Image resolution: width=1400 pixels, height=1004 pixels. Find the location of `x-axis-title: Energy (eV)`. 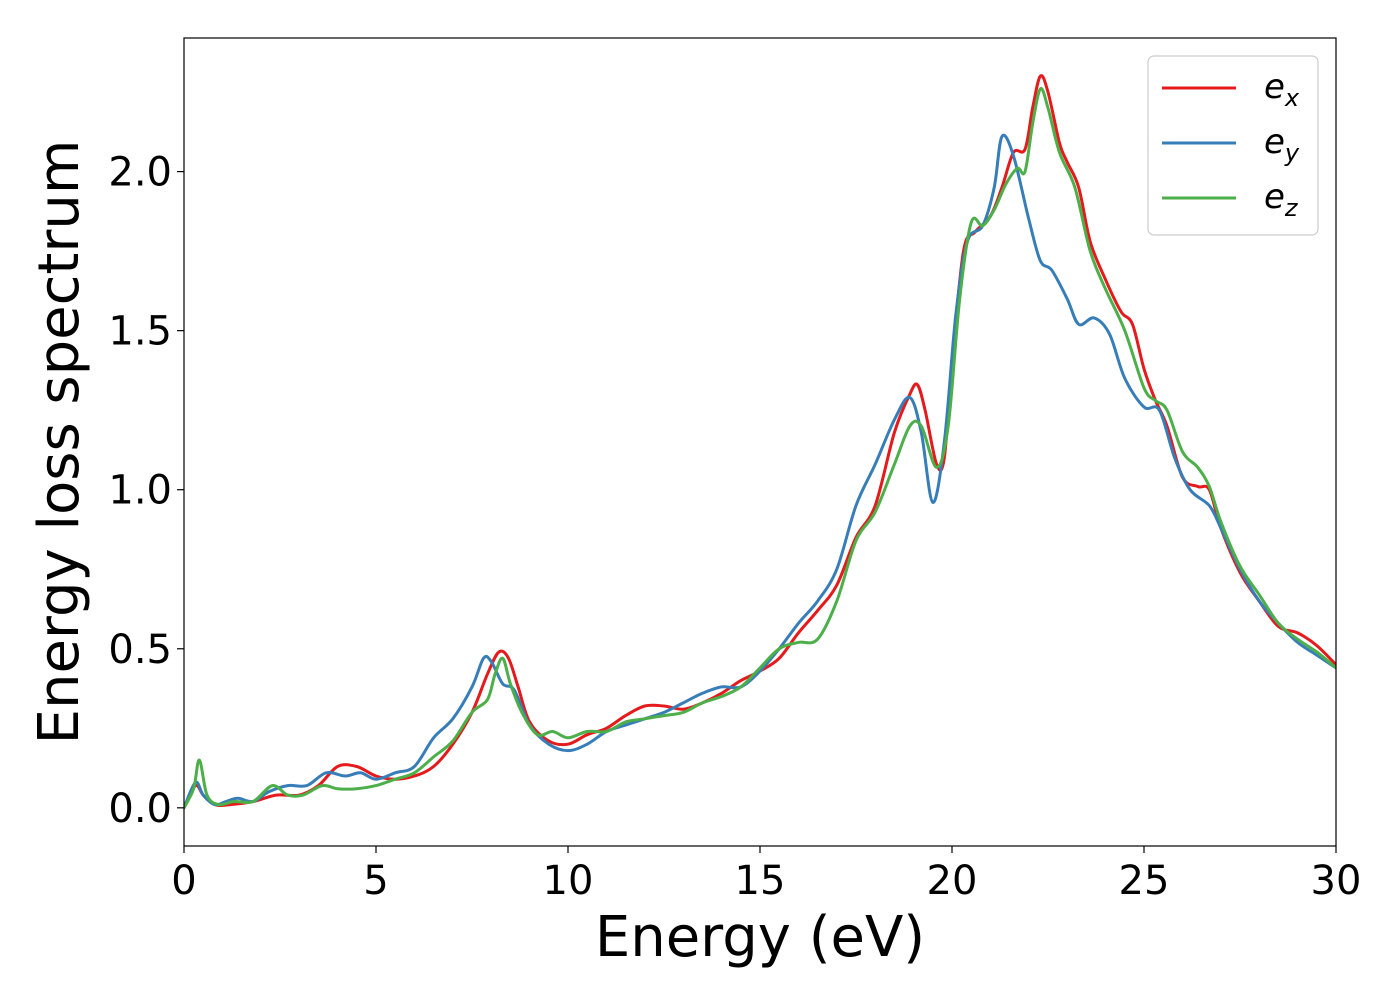

x-axis-title: Energy (eV) is located at coordinates (760, 937).